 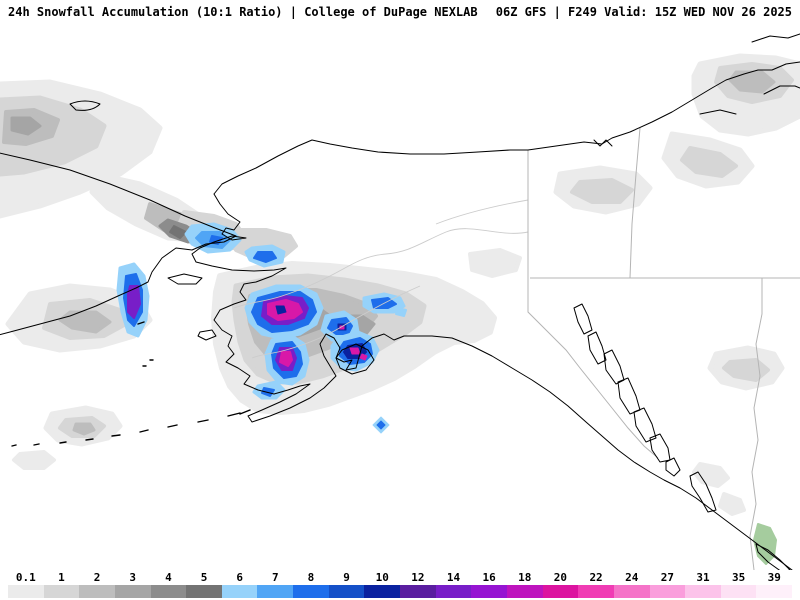 I want to click on border-alaska-yukon, so click(x=593, y=304).